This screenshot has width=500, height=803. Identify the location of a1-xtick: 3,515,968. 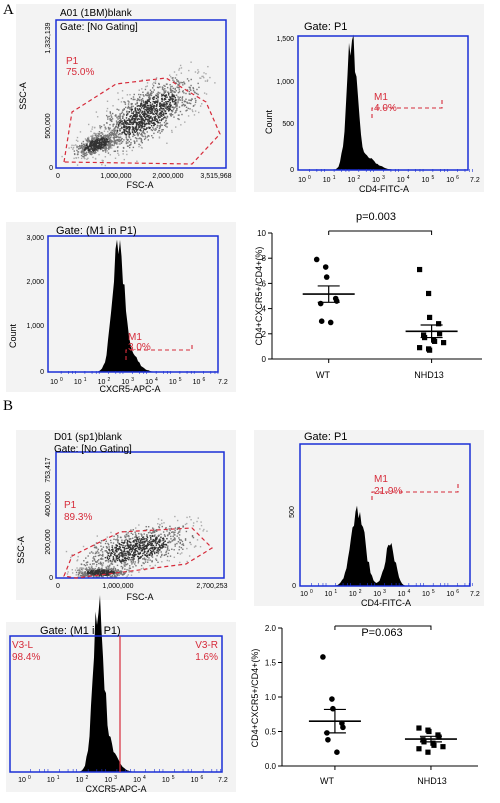
(215, 176).